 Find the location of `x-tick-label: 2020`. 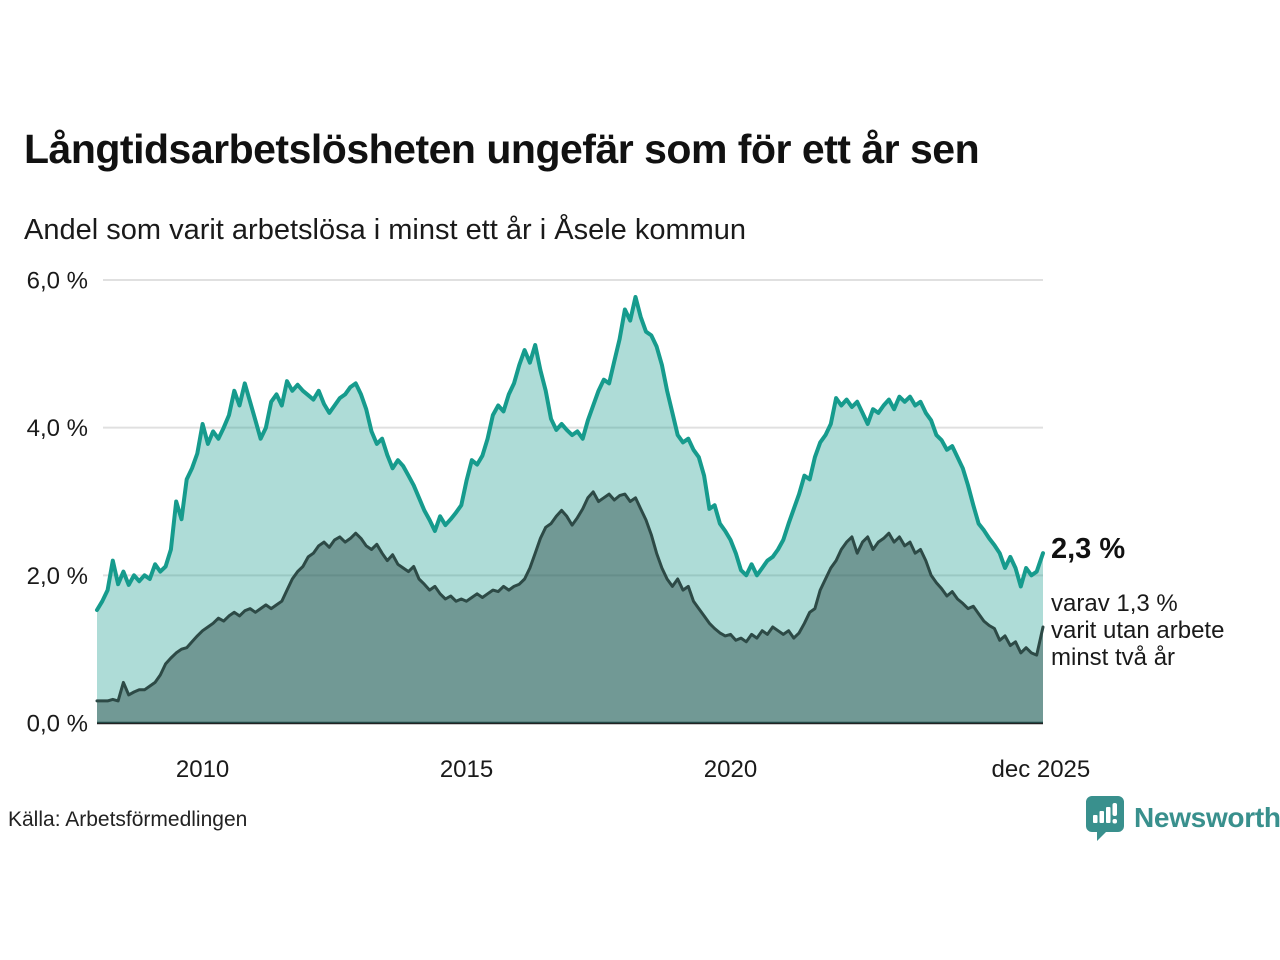

x-tick-label: 2020 is located at coordinates (730, 769).